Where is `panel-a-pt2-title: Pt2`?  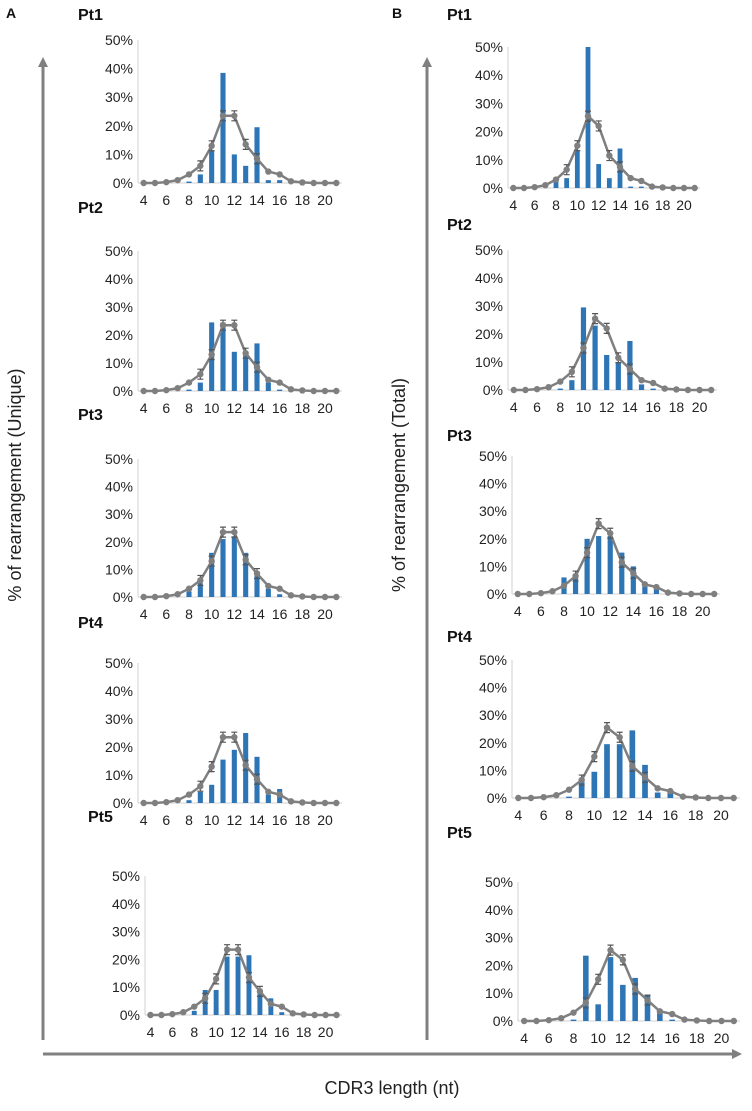
panel-a-pt2-title: Pt2 is located at coordinates (90, 208).